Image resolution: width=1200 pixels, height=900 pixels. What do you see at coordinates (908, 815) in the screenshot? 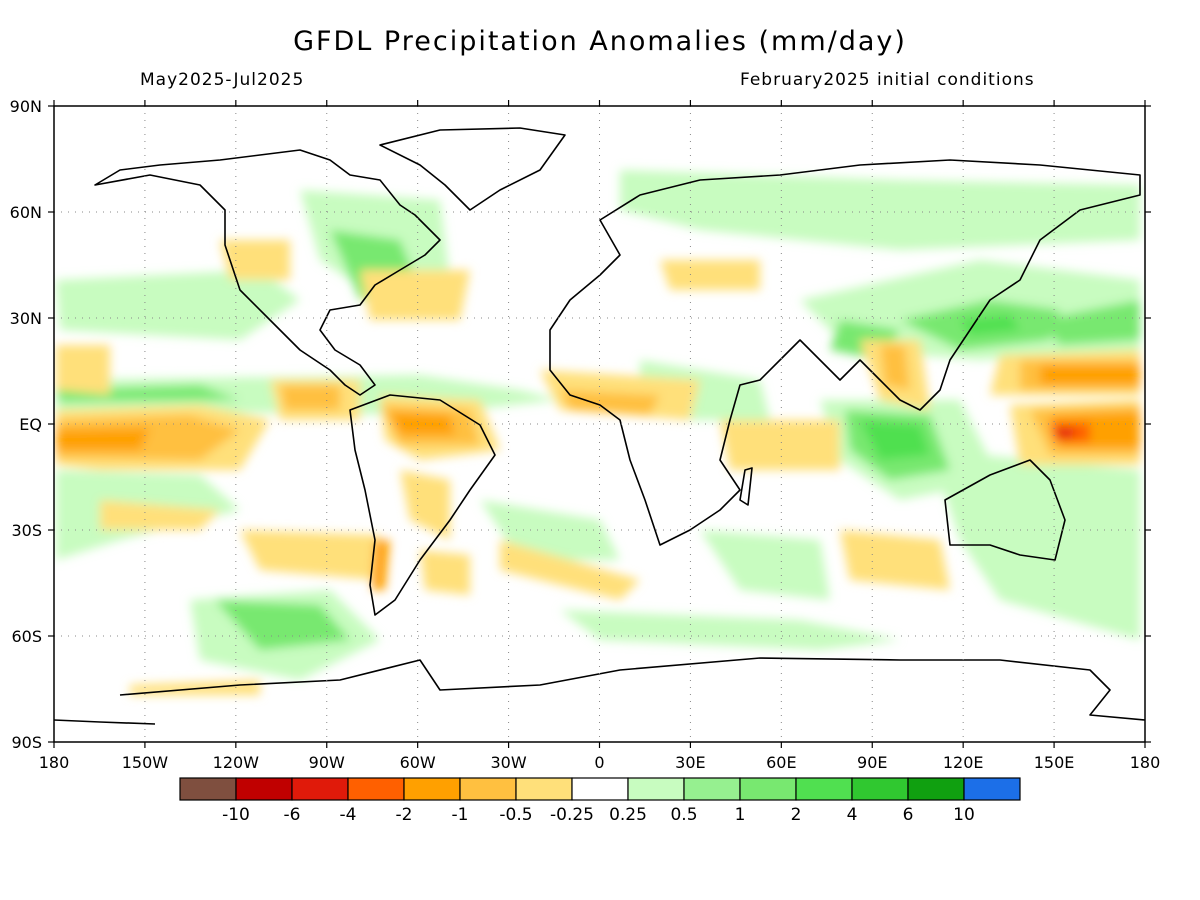
I see `colorbar-label: 6` at bounding box center [908, 815].